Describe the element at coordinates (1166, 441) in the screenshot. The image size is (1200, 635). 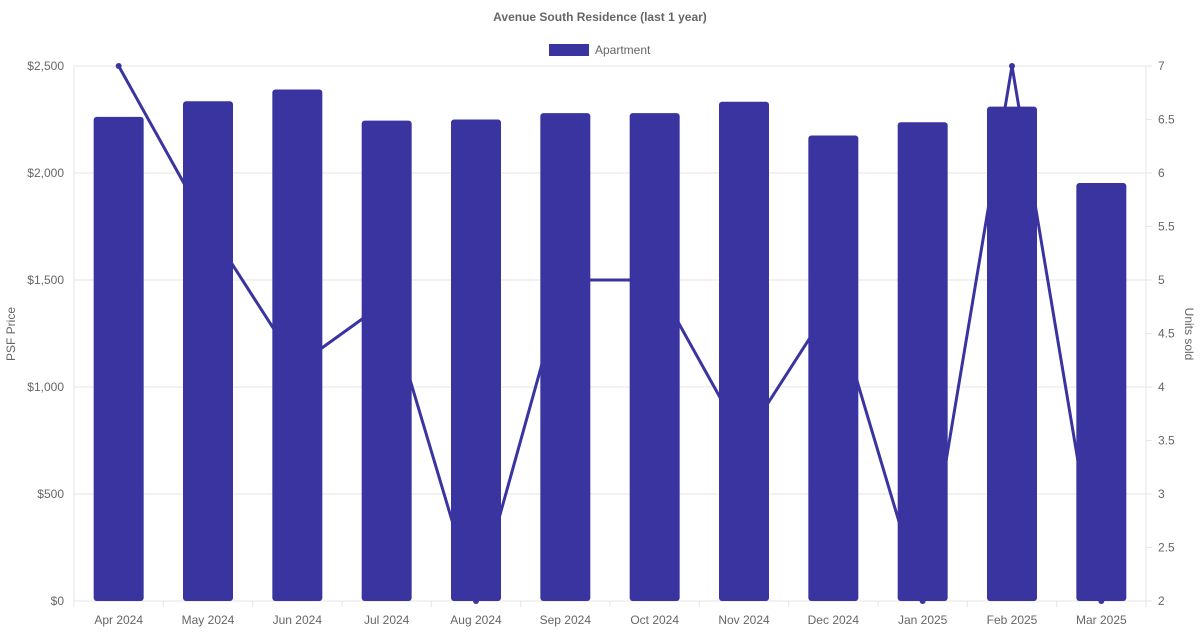
I see `y2-tick-label: 3.5` at that location.